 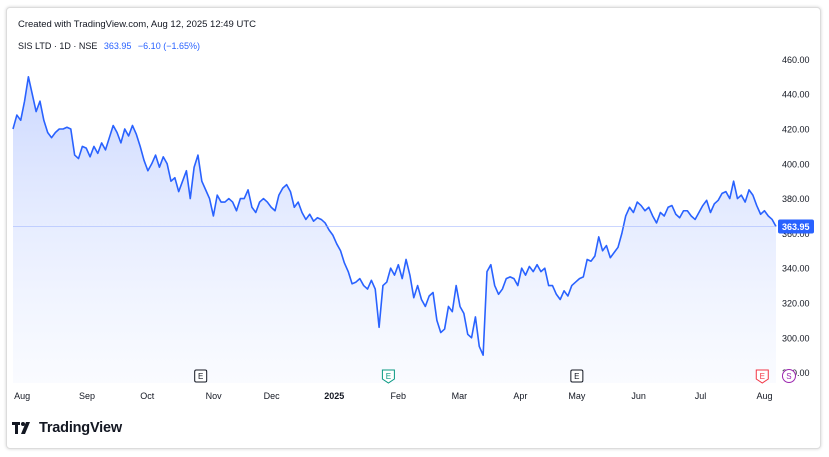 I want to click on y-tick-label: 380.00, so click(x=796, y=199).